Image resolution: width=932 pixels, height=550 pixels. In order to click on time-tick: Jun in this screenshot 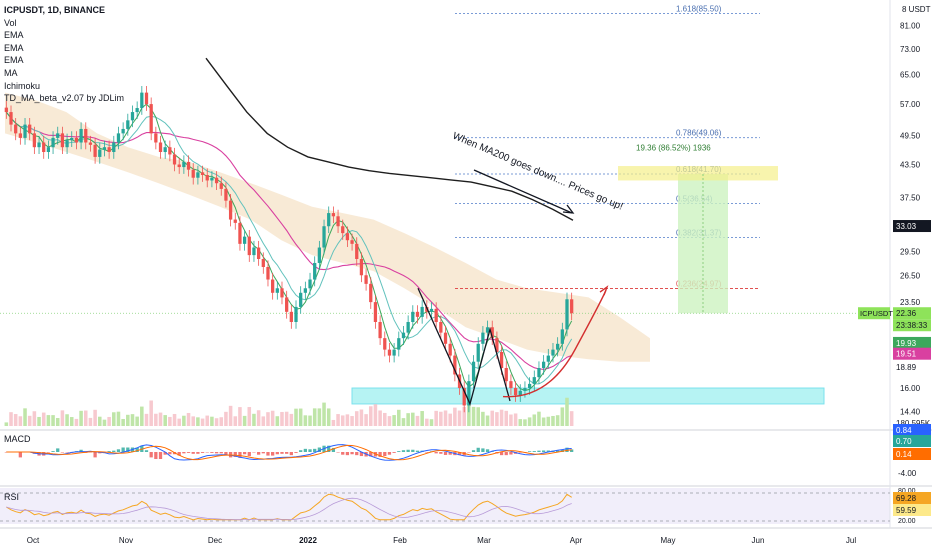, I will do `click(758, 540)`.